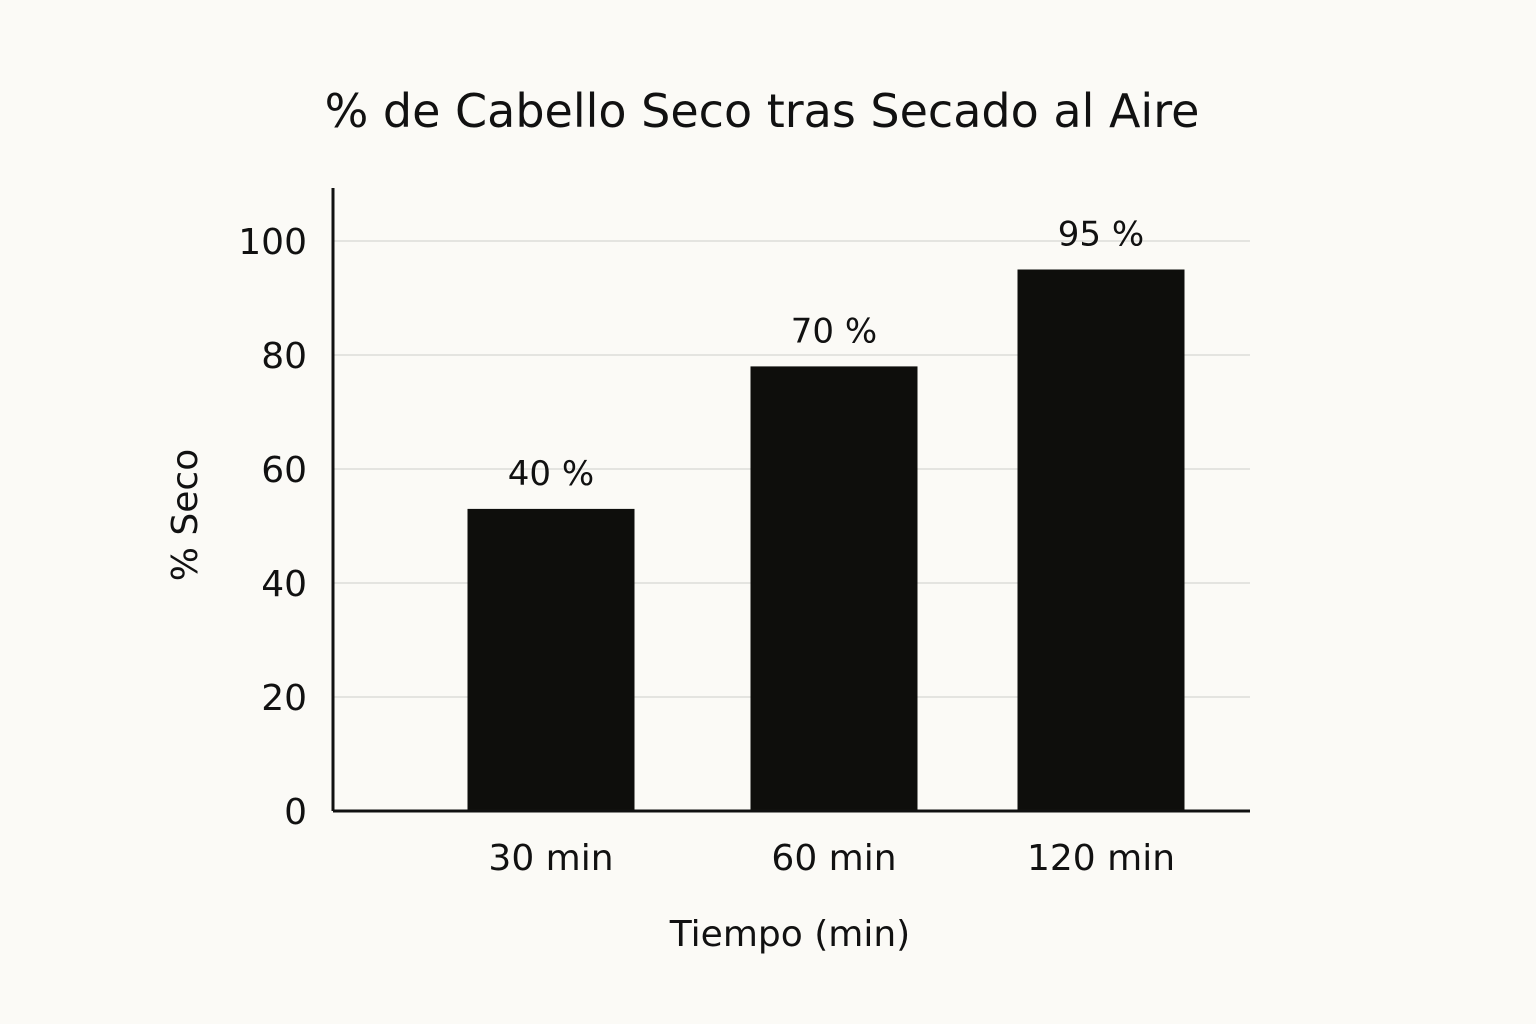 The width and height of the screenshot is (1536, 1024). I want to click on data-labels: 40 % 70 % 95 %, so click(826, 354).